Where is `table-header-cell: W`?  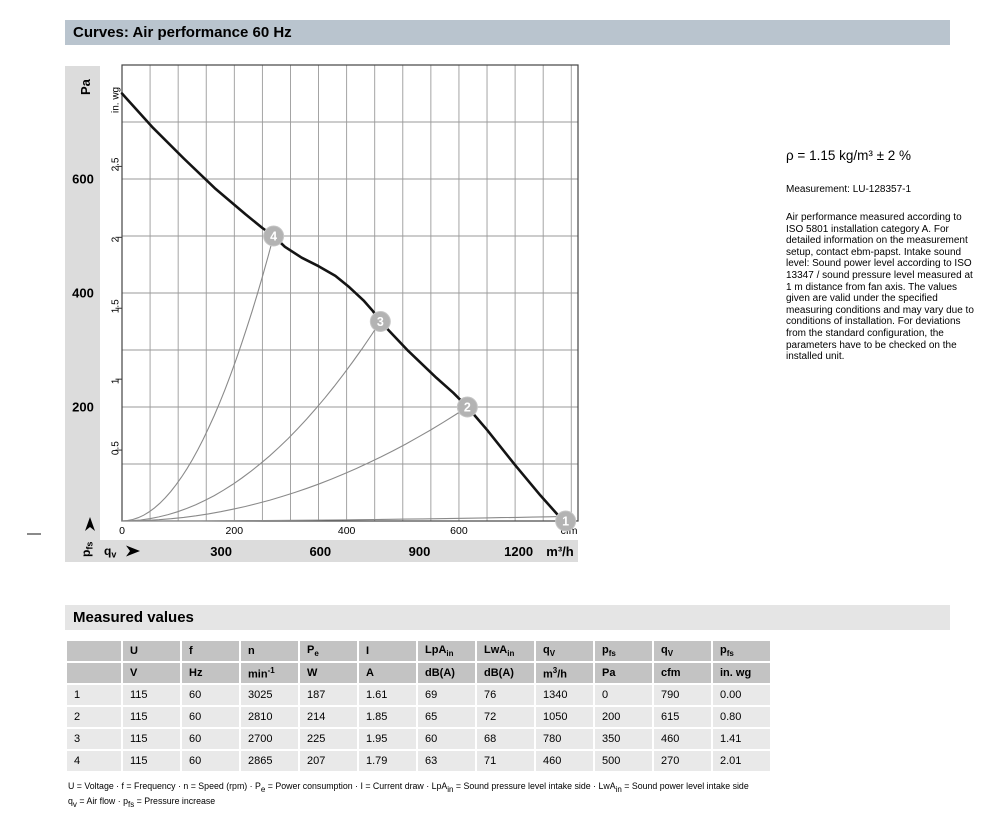
table-header-cell: W is located at coordinates (328, 673).